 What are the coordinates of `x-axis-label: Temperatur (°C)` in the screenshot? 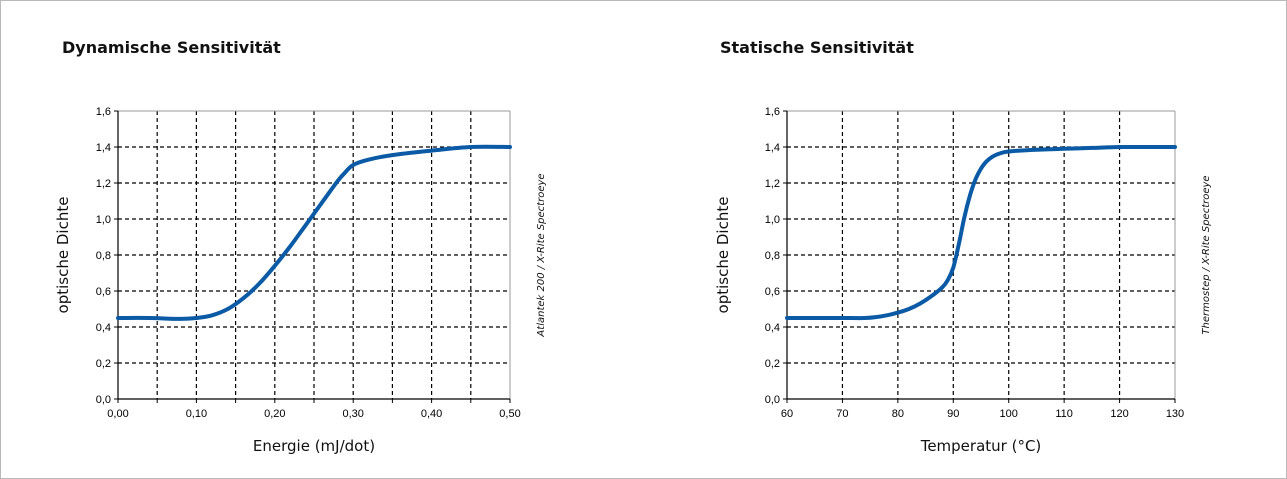 It's located at (981, 446).